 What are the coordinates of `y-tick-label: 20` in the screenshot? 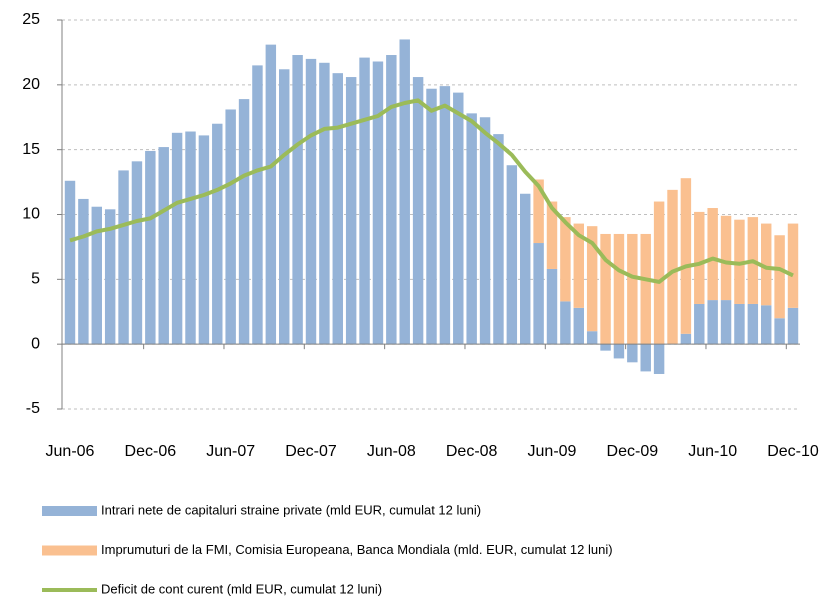 It's located at (31, 84).